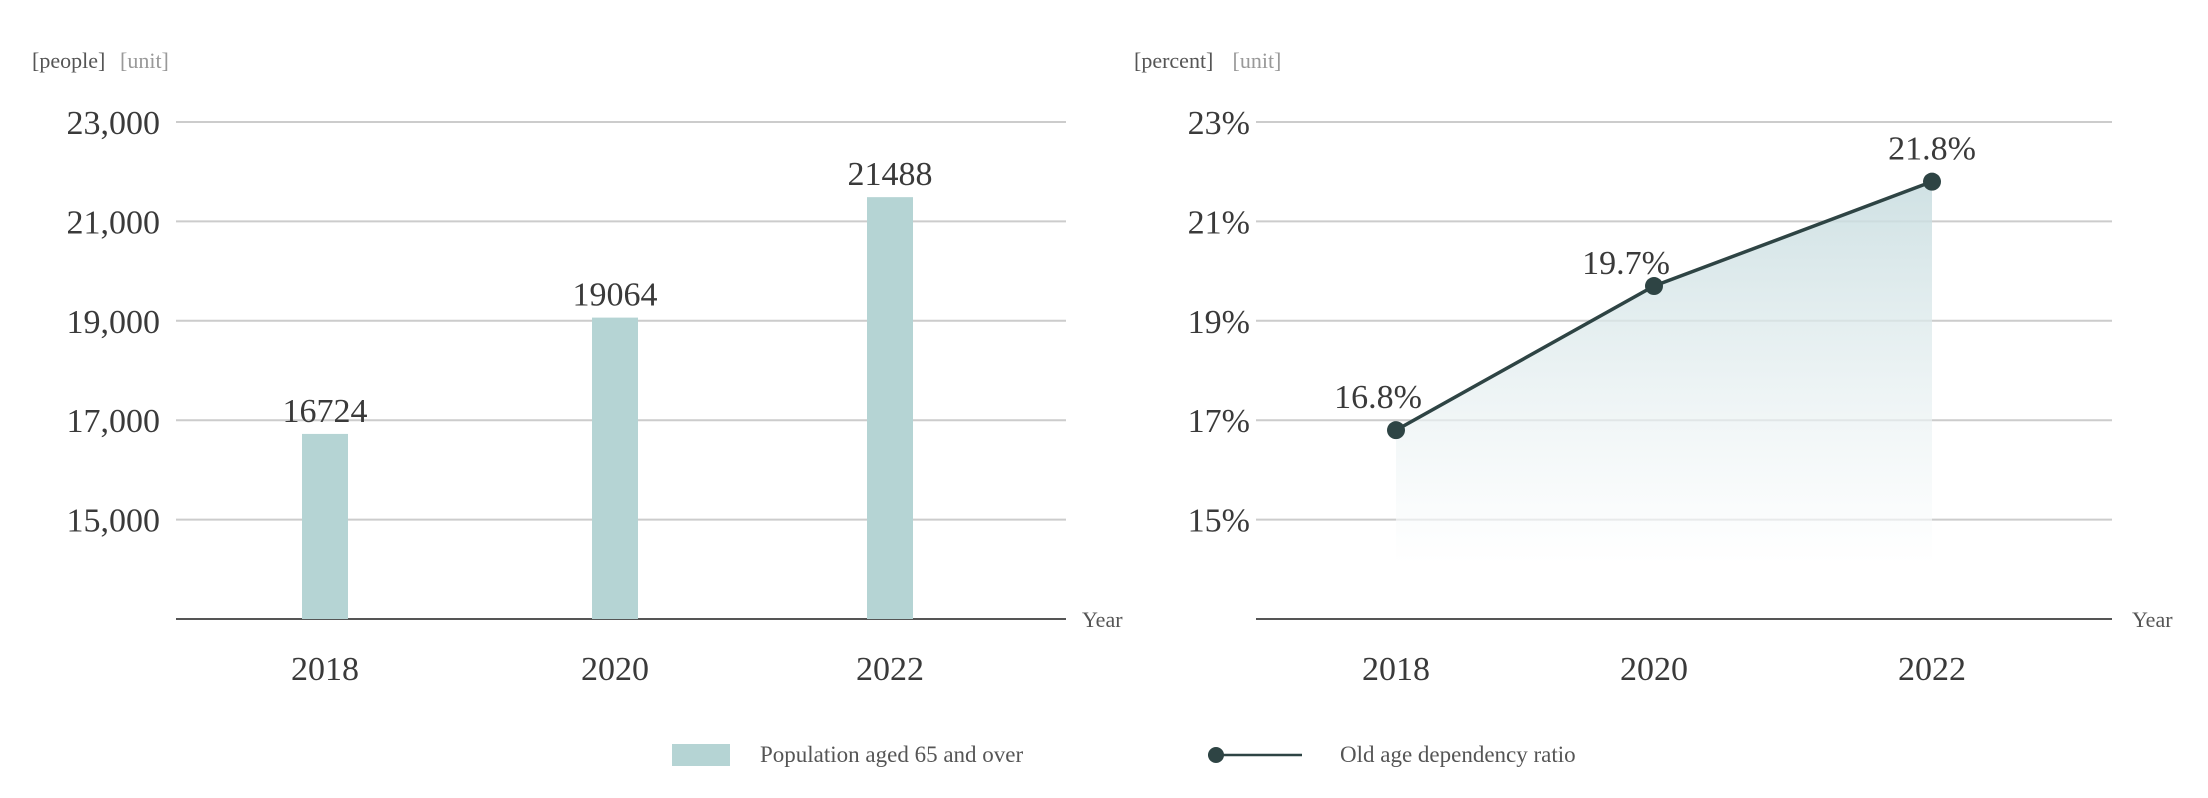 Image resolution: width=2208 pixels, height=798 pixels. Describe the element at coordinates (114, 222) in the screenshot. I see `y-tick-label: 21,000` at that location.